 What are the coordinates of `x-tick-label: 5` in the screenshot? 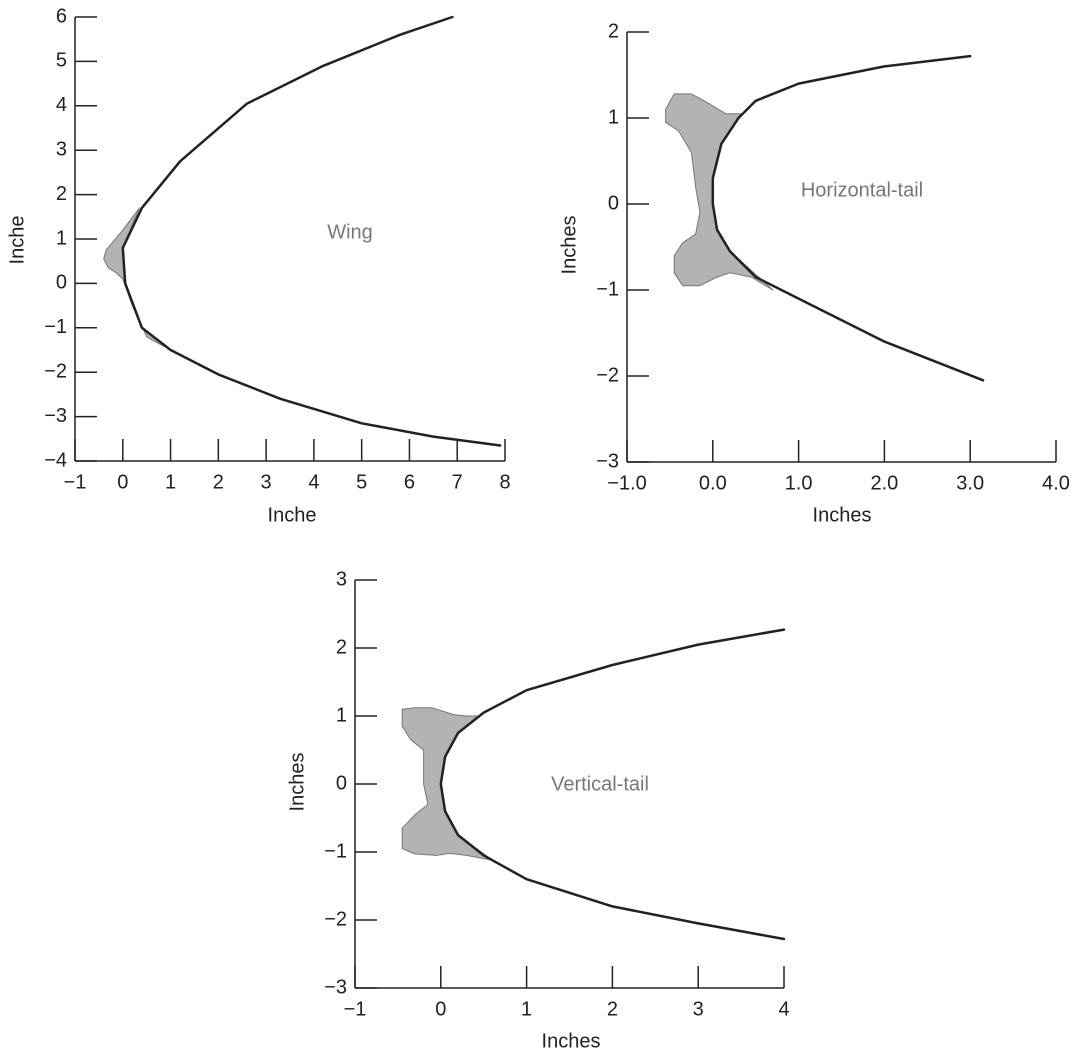 It's located at (361, 482).